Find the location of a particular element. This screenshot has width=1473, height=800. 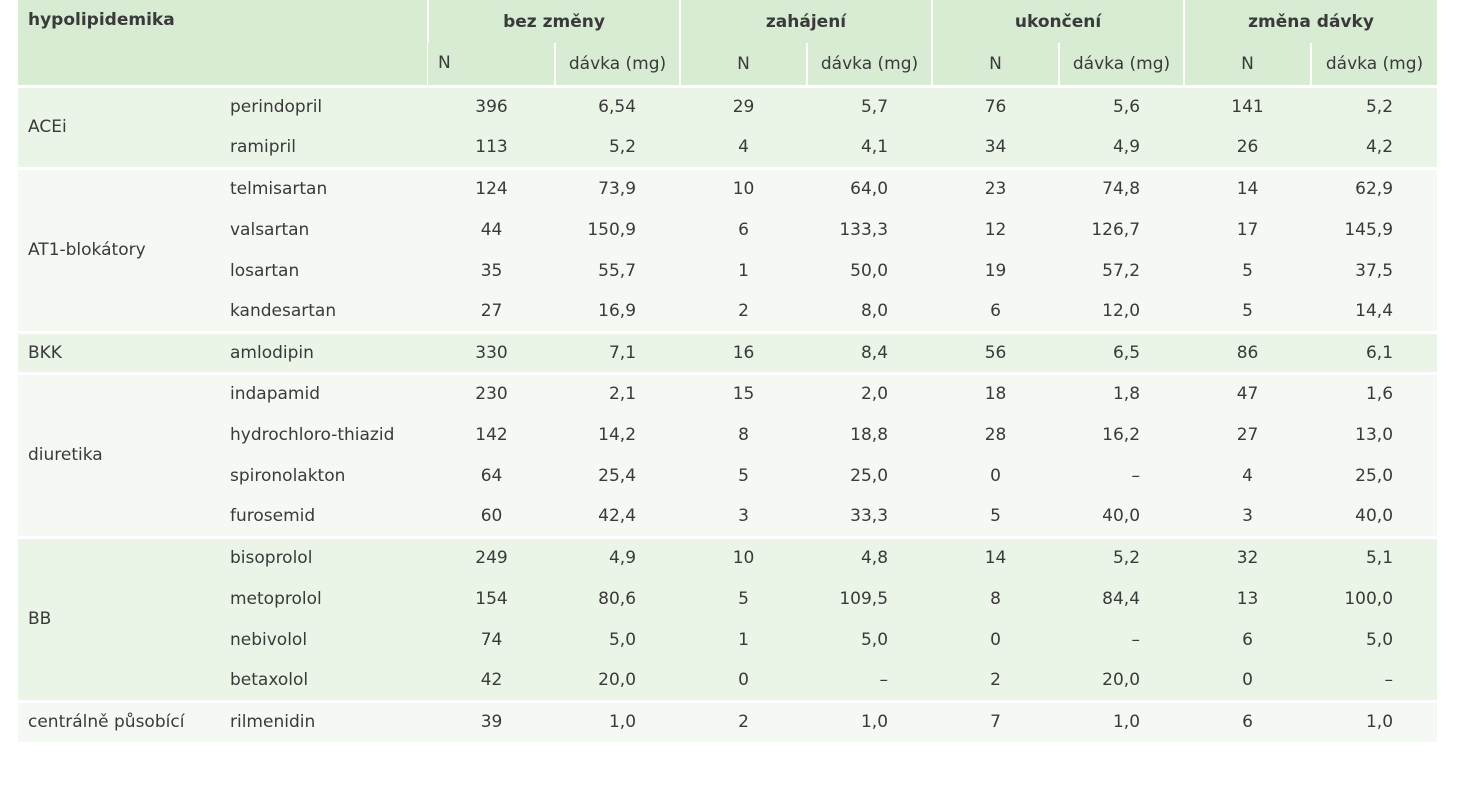

count-cell: 18 is located at coordinates (996, 392).